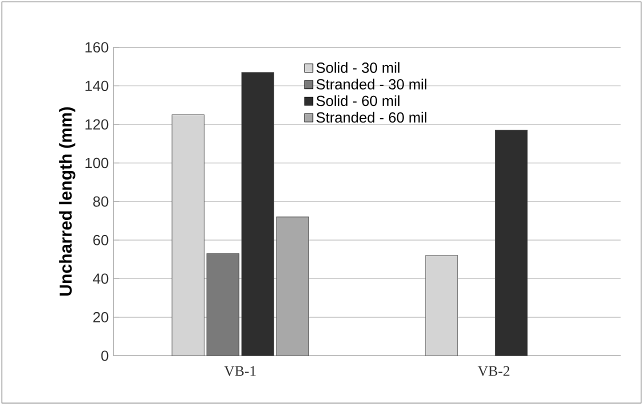 The height and width of the screenshot is (405, 643). What do you see at coordinates (371, 84) in the screenshot?
I see `legend-label: Stranded - 30 mil` at bounding box center [371, 84].